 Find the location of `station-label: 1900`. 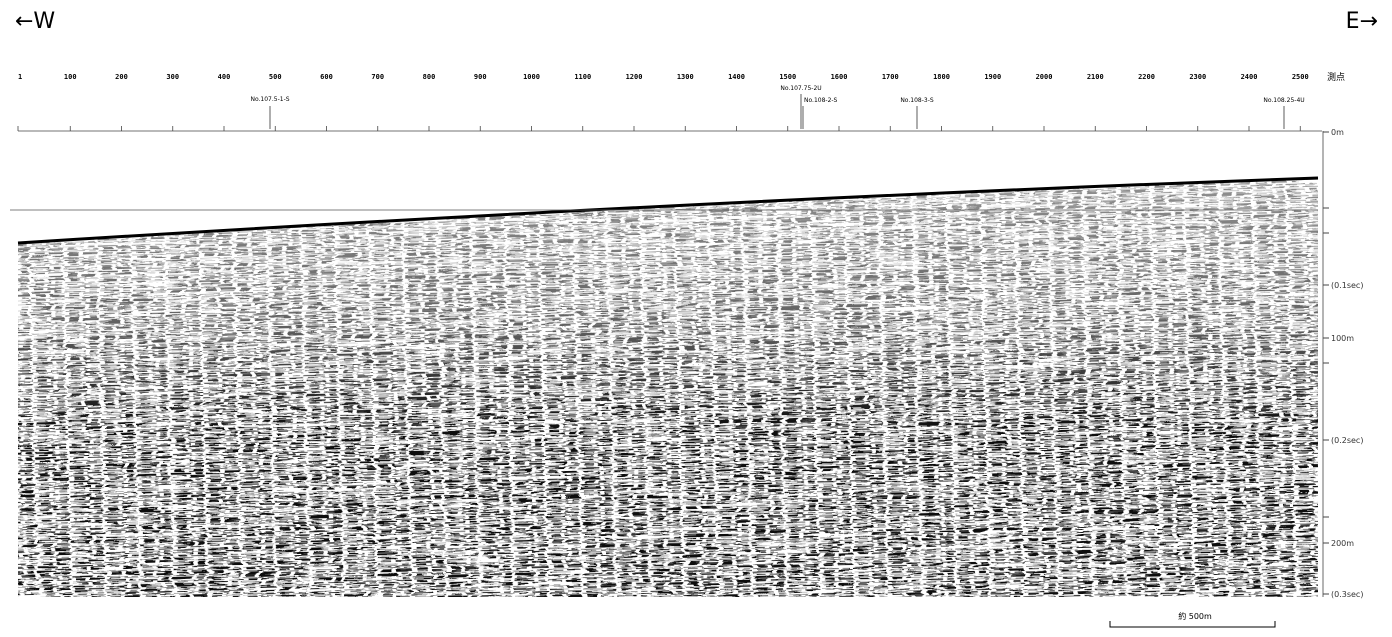

station-label: 1900 is located at coordinates (992, 77).